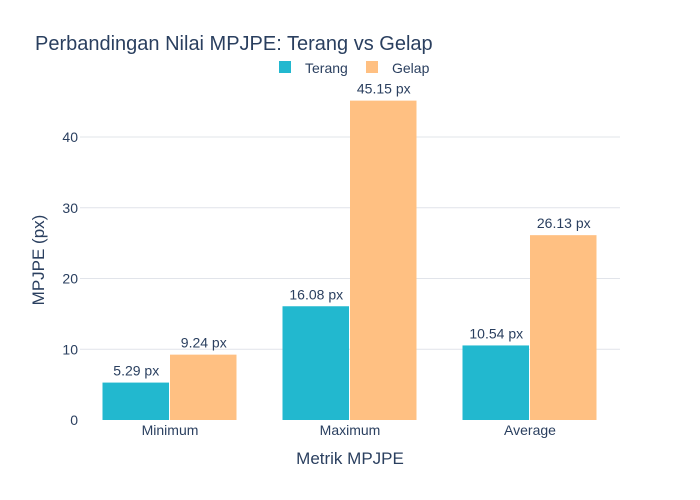  What do you see at coordinates (496, 333) in the screenshot?
I see `bar-value-label: 10.54 px` at bounding box center [496, 333].